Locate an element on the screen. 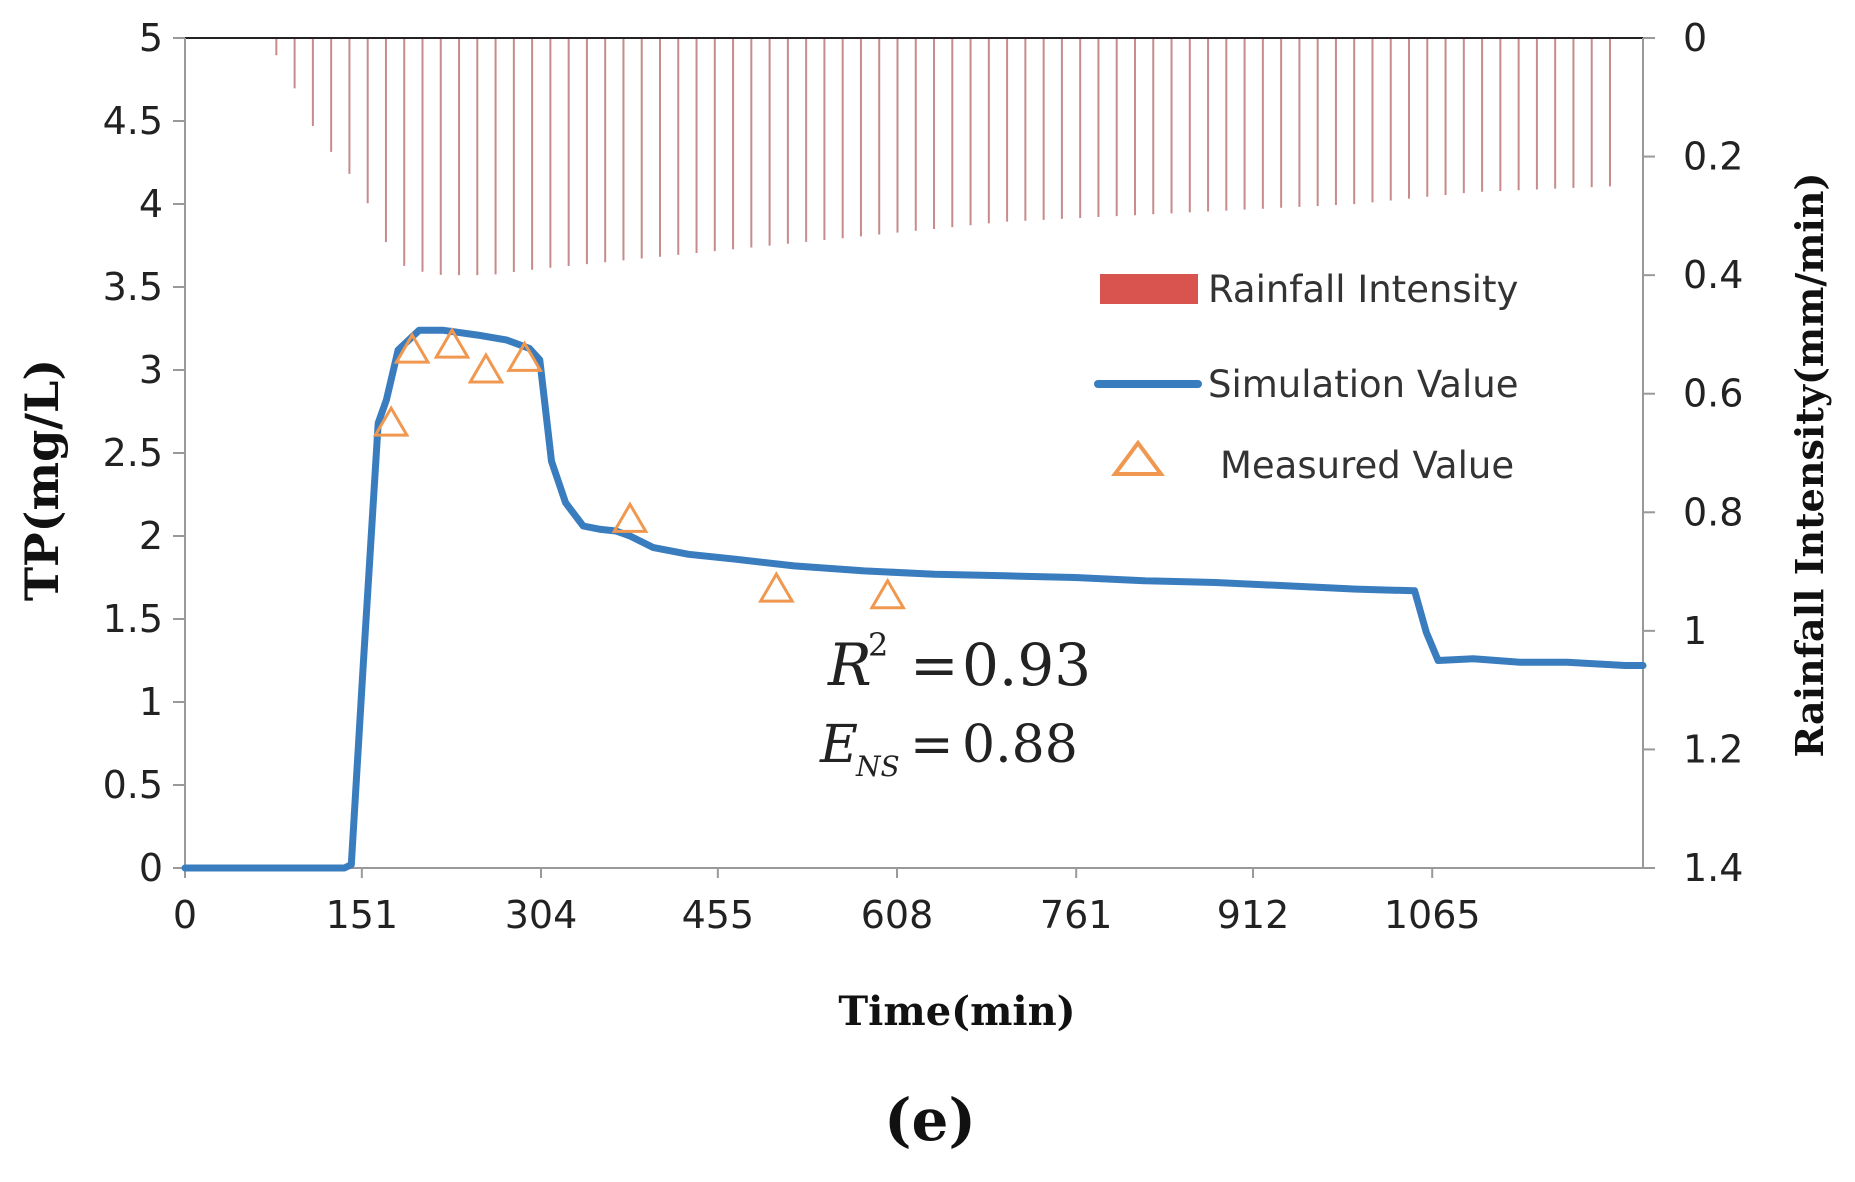 The height and width of the screenshot is (1182, 1855). y-tick-label: 3 is located at coordinates (151, 370).